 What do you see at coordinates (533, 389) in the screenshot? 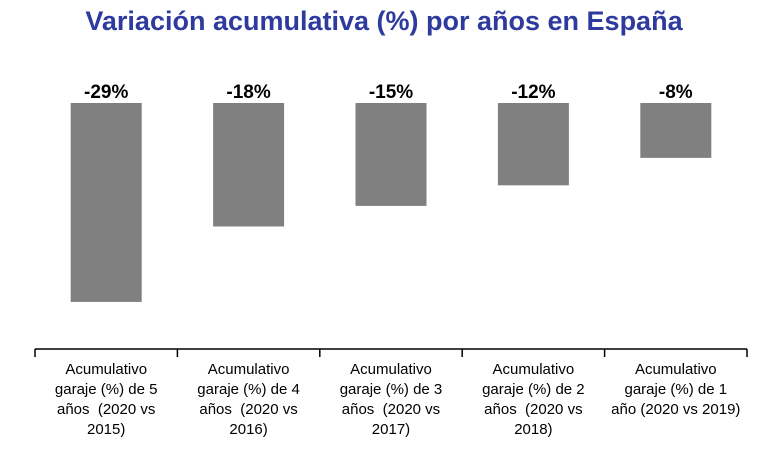
I see `category-label-line: garaje (%) de 2` at bounding box center [533, 389].